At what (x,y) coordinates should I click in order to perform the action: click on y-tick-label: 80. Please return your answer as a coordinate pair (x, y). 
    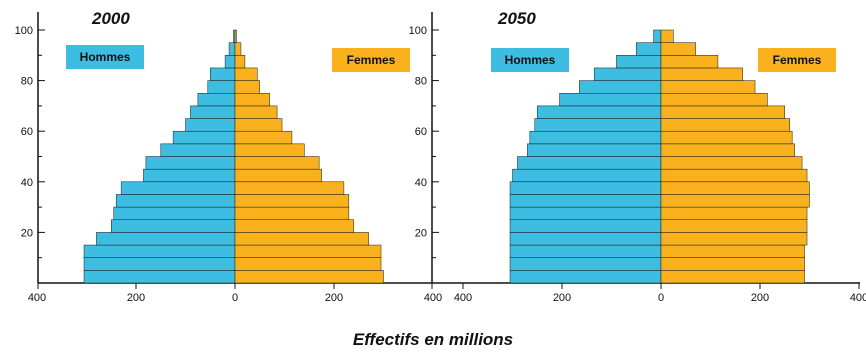
    Looking at the image, I should click on (27, 82).